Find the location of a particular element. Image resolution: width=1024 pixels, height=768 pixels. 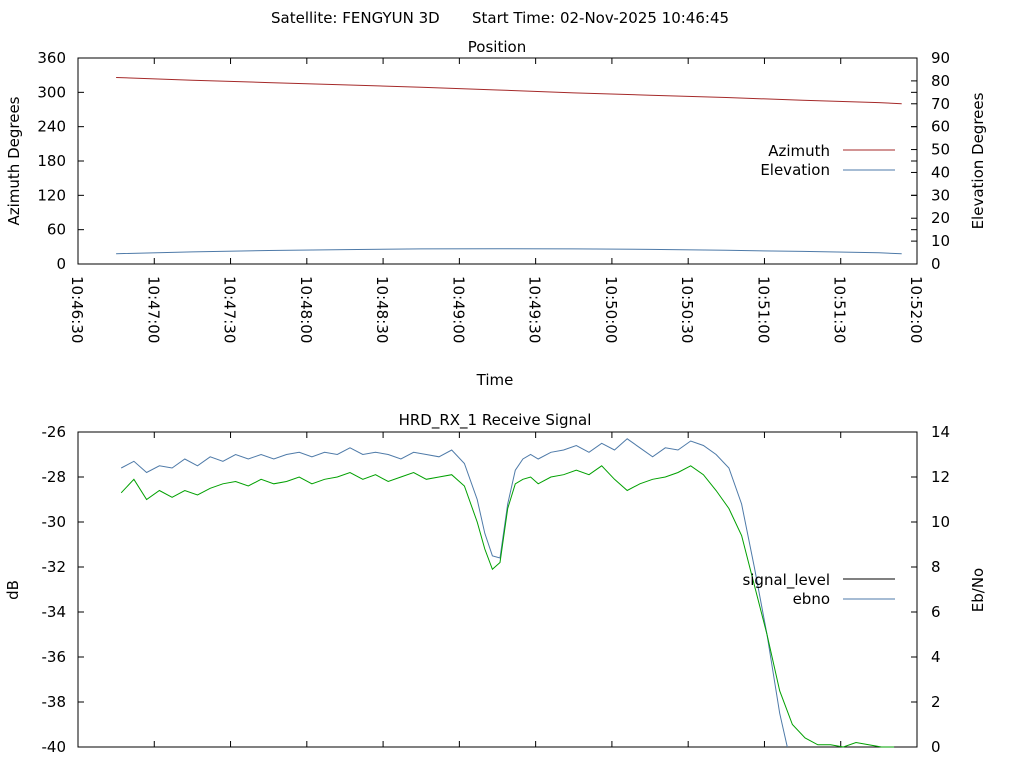

elevation-axis: 0 10 20 30 40 50 60 70 80 90 is located at coordinates (930, 161).